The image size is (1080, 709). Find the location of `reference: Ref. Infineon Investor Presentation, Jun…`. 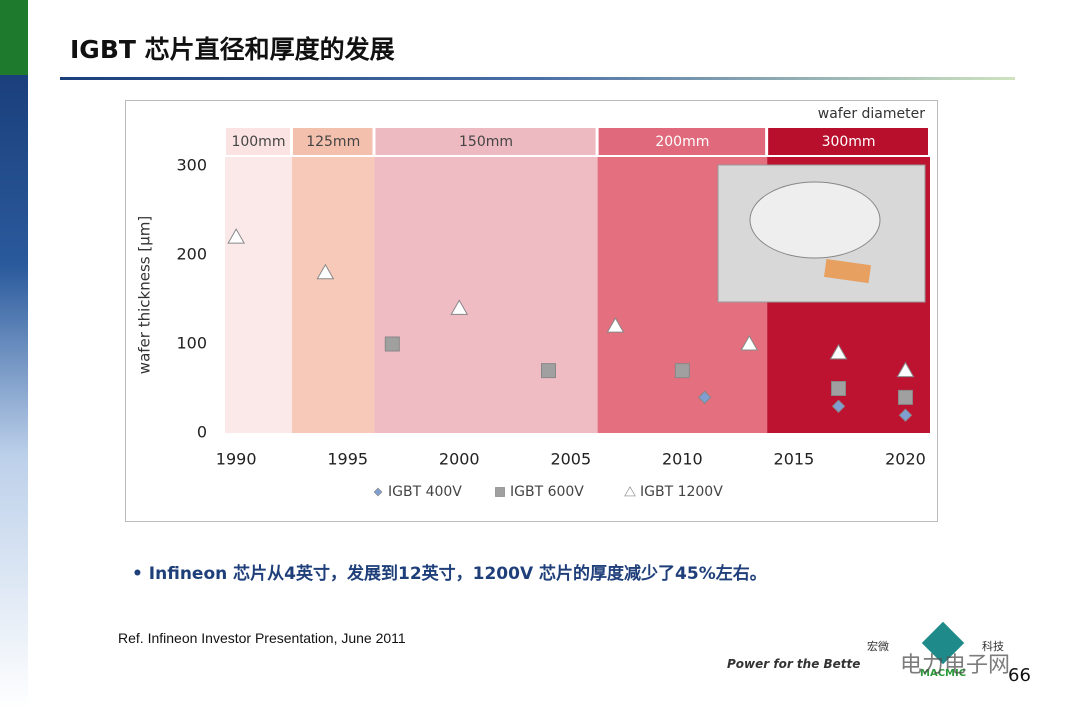

reference: Ref. Infineon Investor Presentation, Jun… is located at coordinates (262, 638).